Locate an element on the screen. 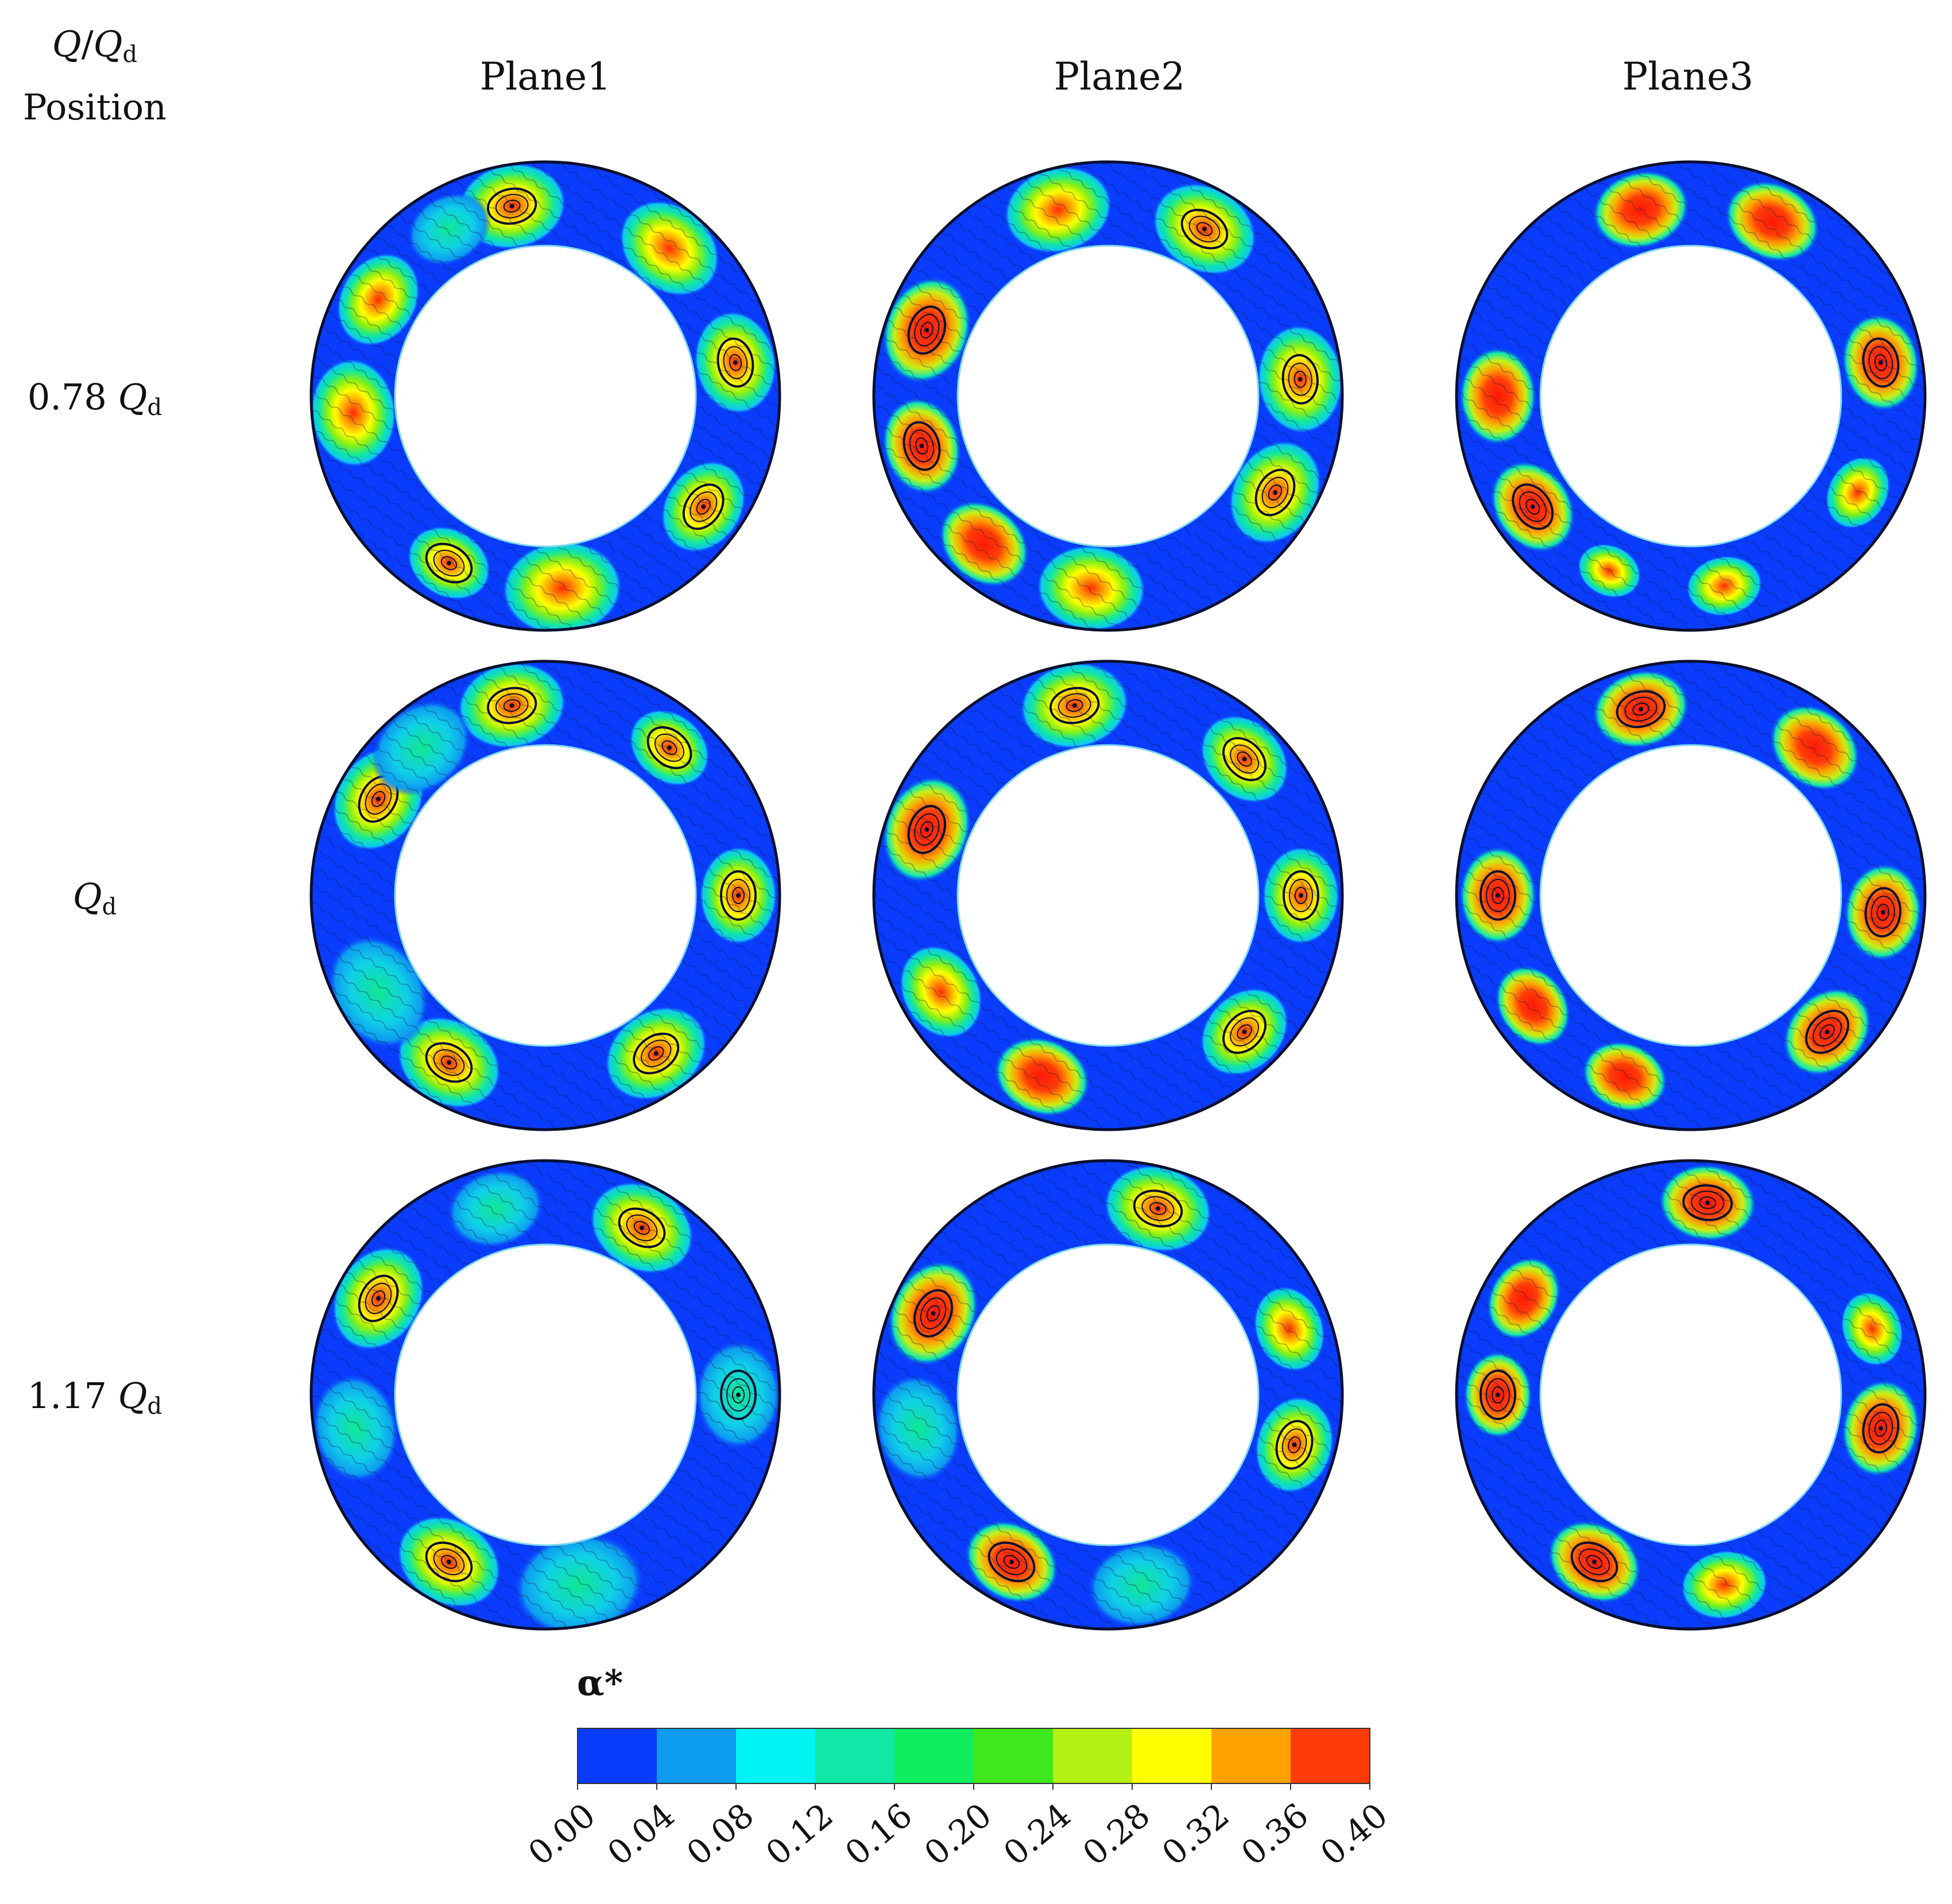 Image resolution: width=1952 pixels, height=1904 pixels. row-value: 1.17 is located at coordinates (67, 1396).